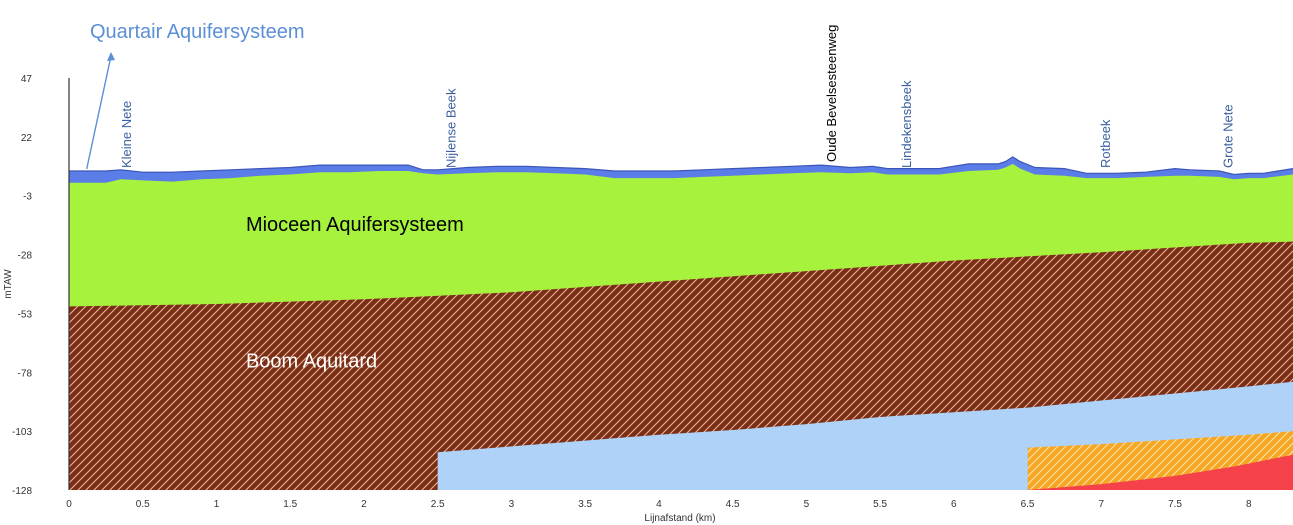  Describe the element at coordinates (1228, 136) in the screenshot. I see `river-label: Grote Nete` at that location.